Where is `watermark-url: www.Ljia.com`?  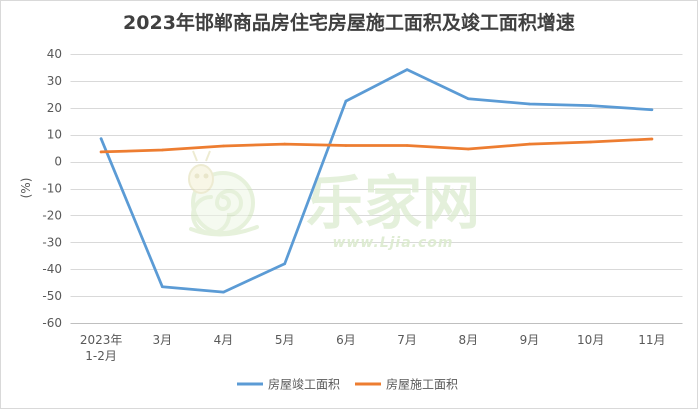
watermark-url: www.Ljia.com is located at coordinates (392, 243).